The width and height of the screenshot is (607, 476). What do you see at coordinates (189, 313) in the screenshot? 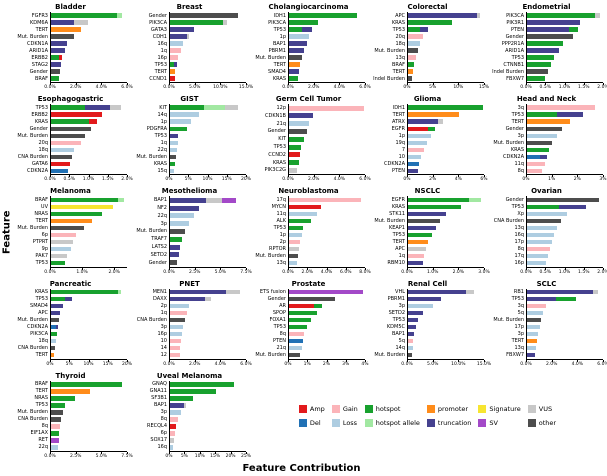
I see `feature-row: 1q` at bounding box center [189, 313].